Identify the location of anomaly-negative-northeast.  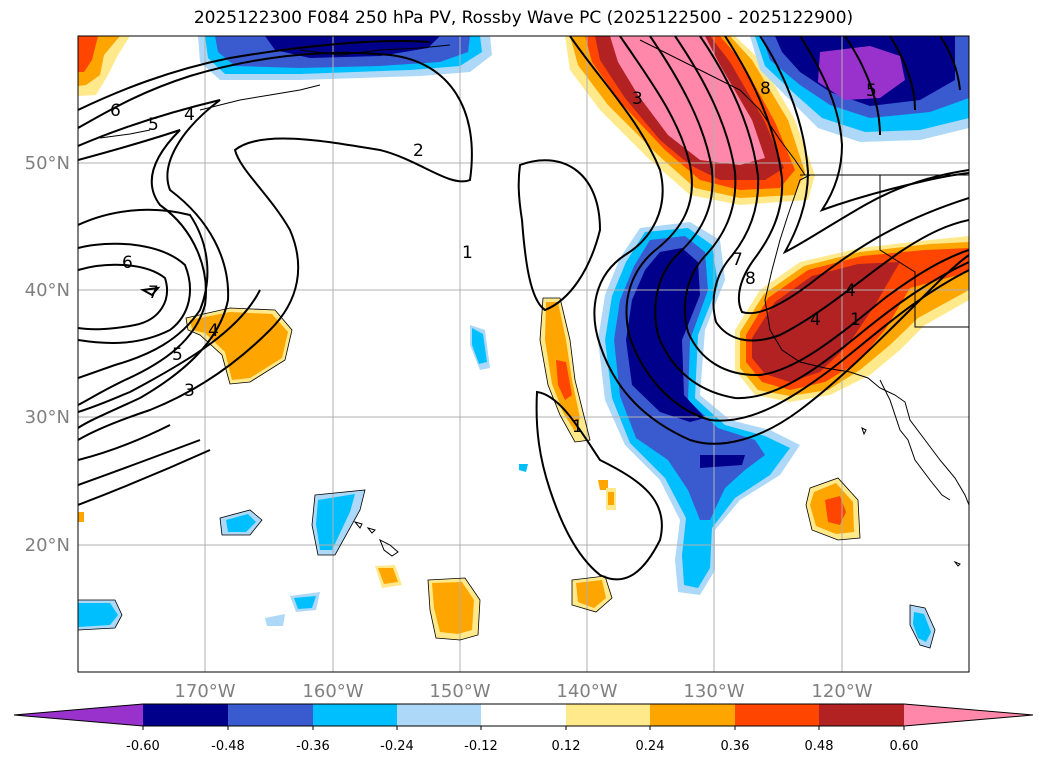
(859, 89).